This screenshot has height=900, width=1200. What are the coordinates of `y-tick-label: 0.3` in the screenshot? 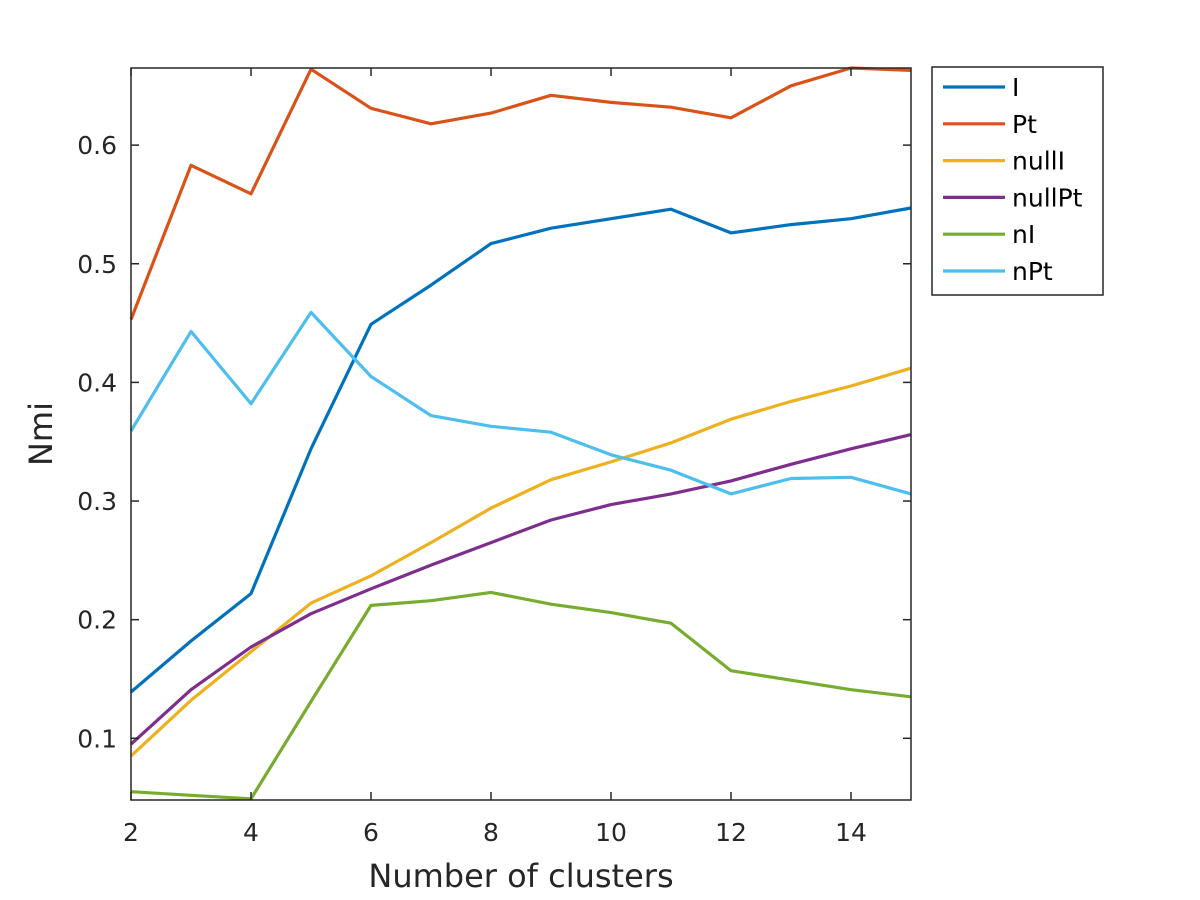 It's located at (97, 501).